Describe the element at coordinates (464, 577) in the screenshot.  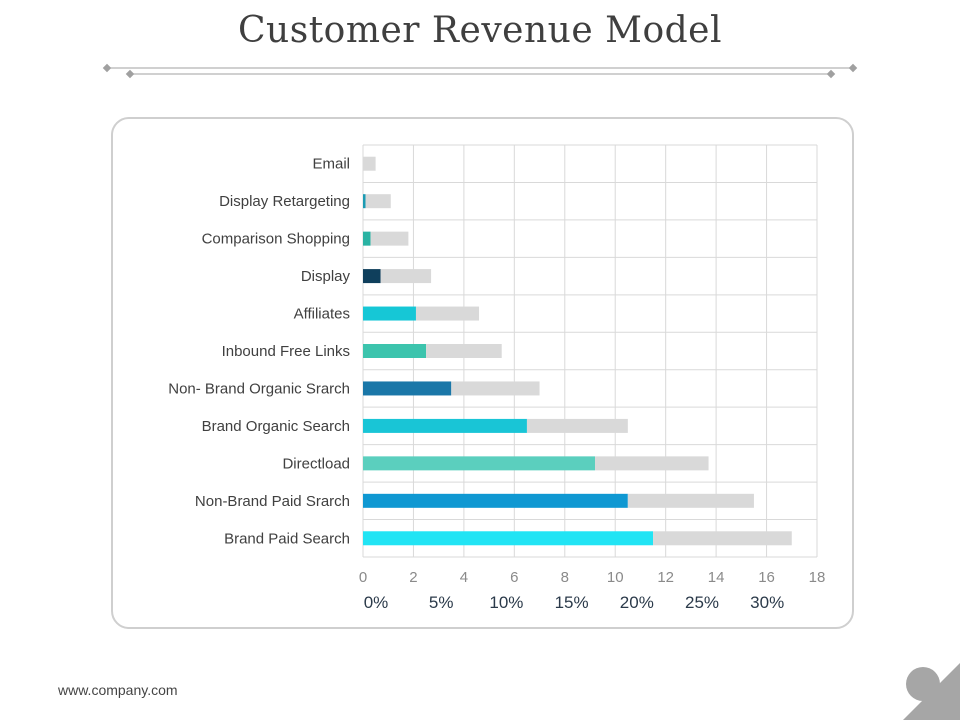
I see `x-tick-label: 4` at that location.